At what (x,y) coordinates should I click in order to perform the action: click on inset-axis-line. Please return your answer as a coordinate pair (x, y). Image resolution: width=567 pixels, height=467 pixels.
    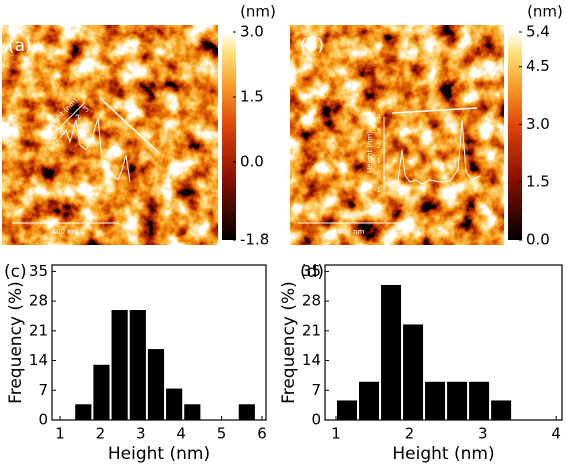
    Looking at the image, I should click on (67, 120).